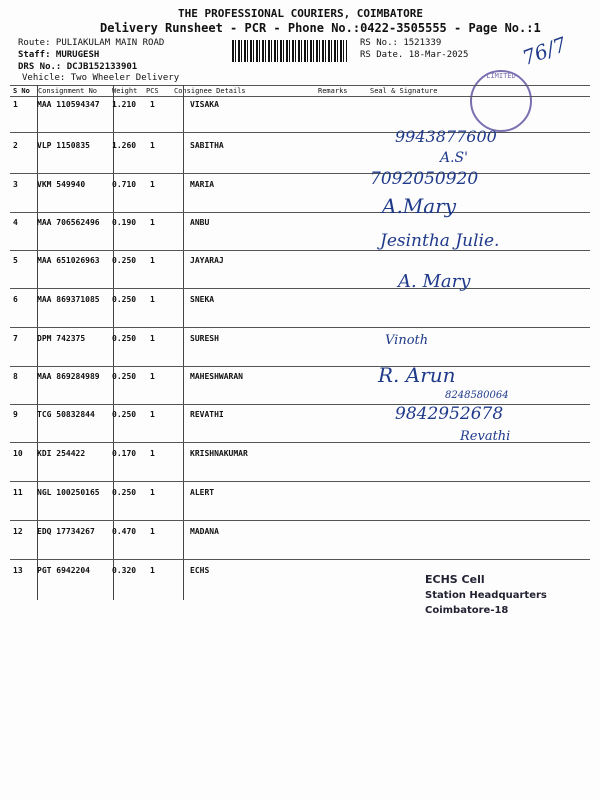 This screenshot has width=600, height=800. Describe the element at coordinates (125, 91) in the screenshot. I see `col-weight: Weight` at that location.